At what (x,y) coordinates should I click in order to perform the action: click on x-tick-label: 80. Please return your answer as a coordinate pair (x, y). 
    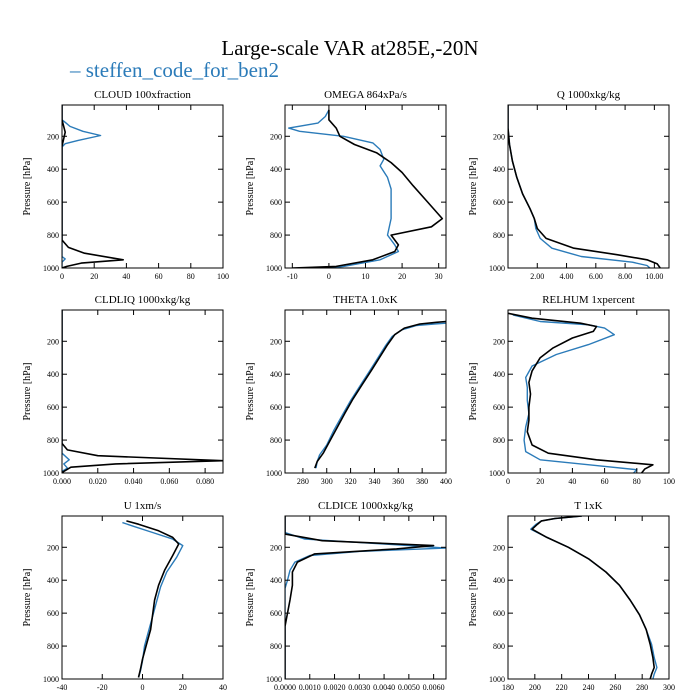
    Looking at the image, I should click on (191, 276).